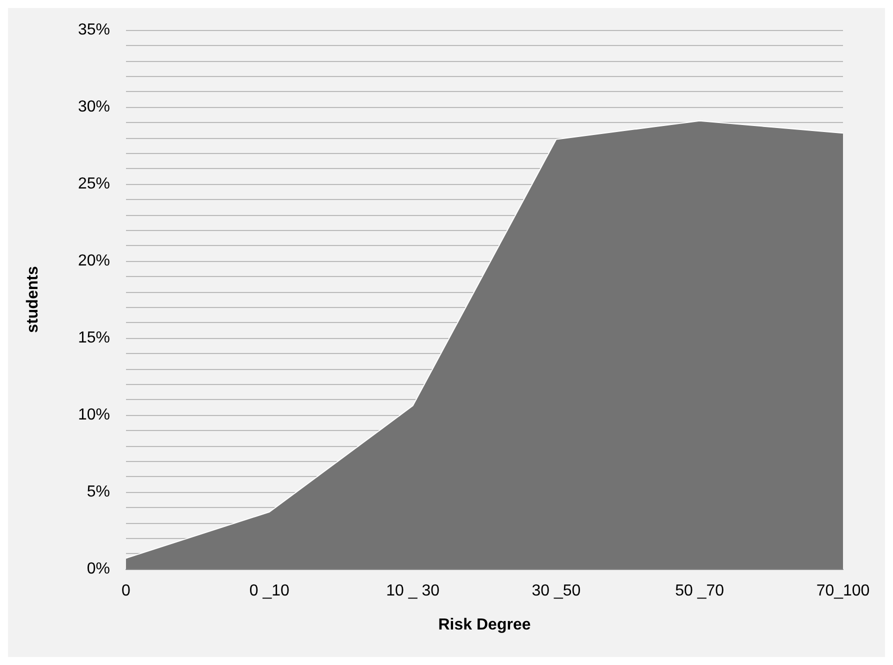 The image size is (893, 665). I want to click on y-tick-label: 5%, so click(98, 492).